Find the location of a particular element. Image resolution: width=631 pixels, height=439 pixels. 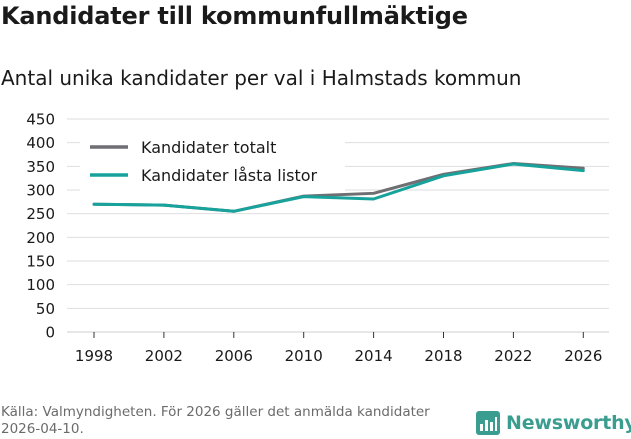

y-tick-label: 250 is located at coordinates (40, 214).